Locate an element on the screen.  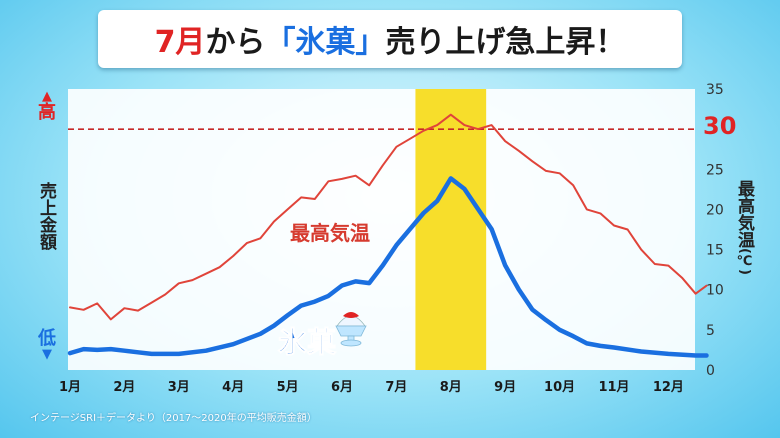
title-part-rise: 売り上げ急上昇！ is located at coordinates (505, 42).